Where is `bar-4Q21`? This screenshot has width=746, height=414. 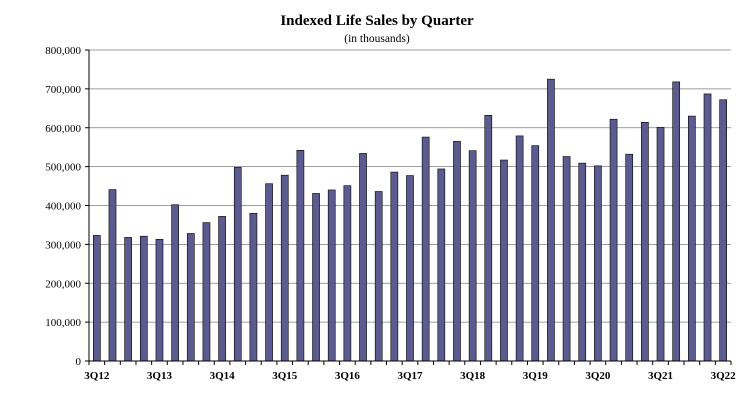
bar-4Q21 is located at coordinates (676, 221).